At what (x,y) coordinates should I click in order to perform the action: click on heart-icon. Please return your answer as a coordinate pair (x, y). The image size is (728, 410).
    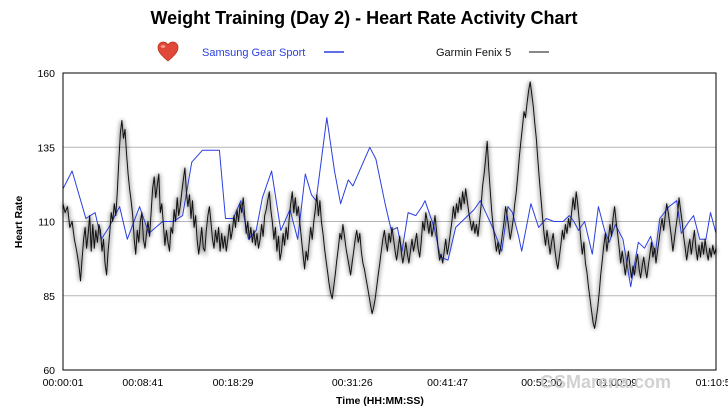
    Looking at the image, I should click on (168, 51).